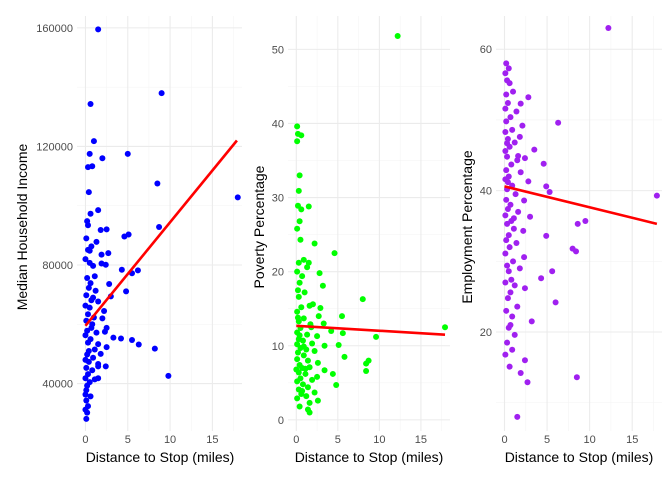  Describe the element at coordinates (369, 457) in the screenshot. I see `x-axis-title: Distance to Stop (miles)` at that location.